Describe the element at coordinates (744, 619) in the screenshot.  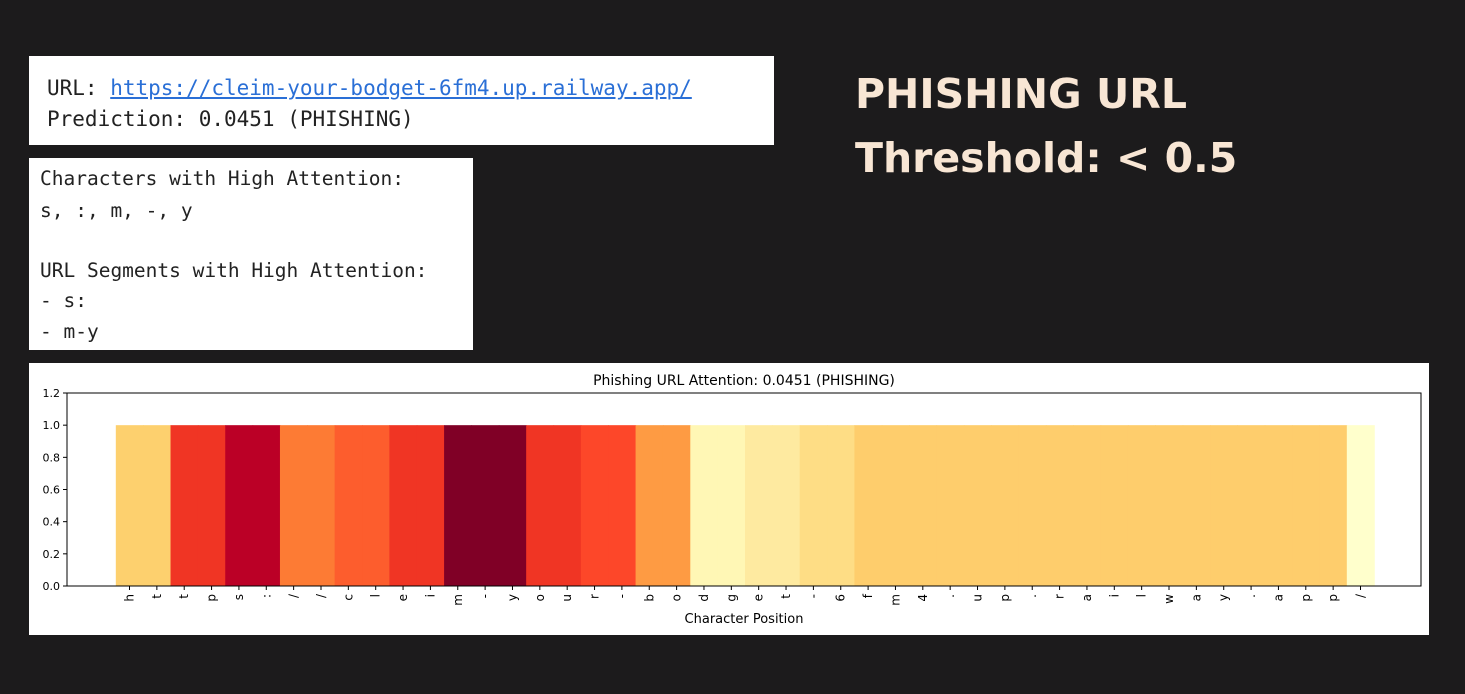
I see `x-axis-label: Character Position` at that location.